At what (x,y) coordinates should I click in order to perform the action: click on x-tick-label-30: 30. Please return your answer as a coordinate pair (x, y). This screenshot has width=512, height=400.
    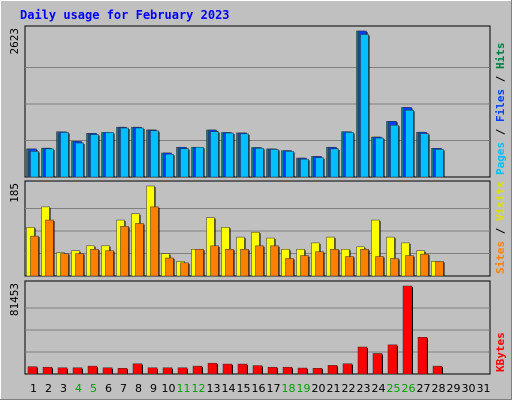
    Looking at the image, I should click on (469, 388).